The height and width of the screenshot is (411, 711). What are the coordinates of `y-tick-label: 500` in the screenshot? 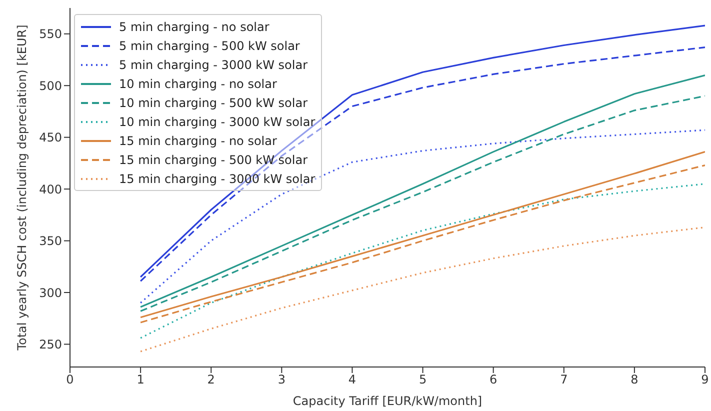 It's located at (50, 85).